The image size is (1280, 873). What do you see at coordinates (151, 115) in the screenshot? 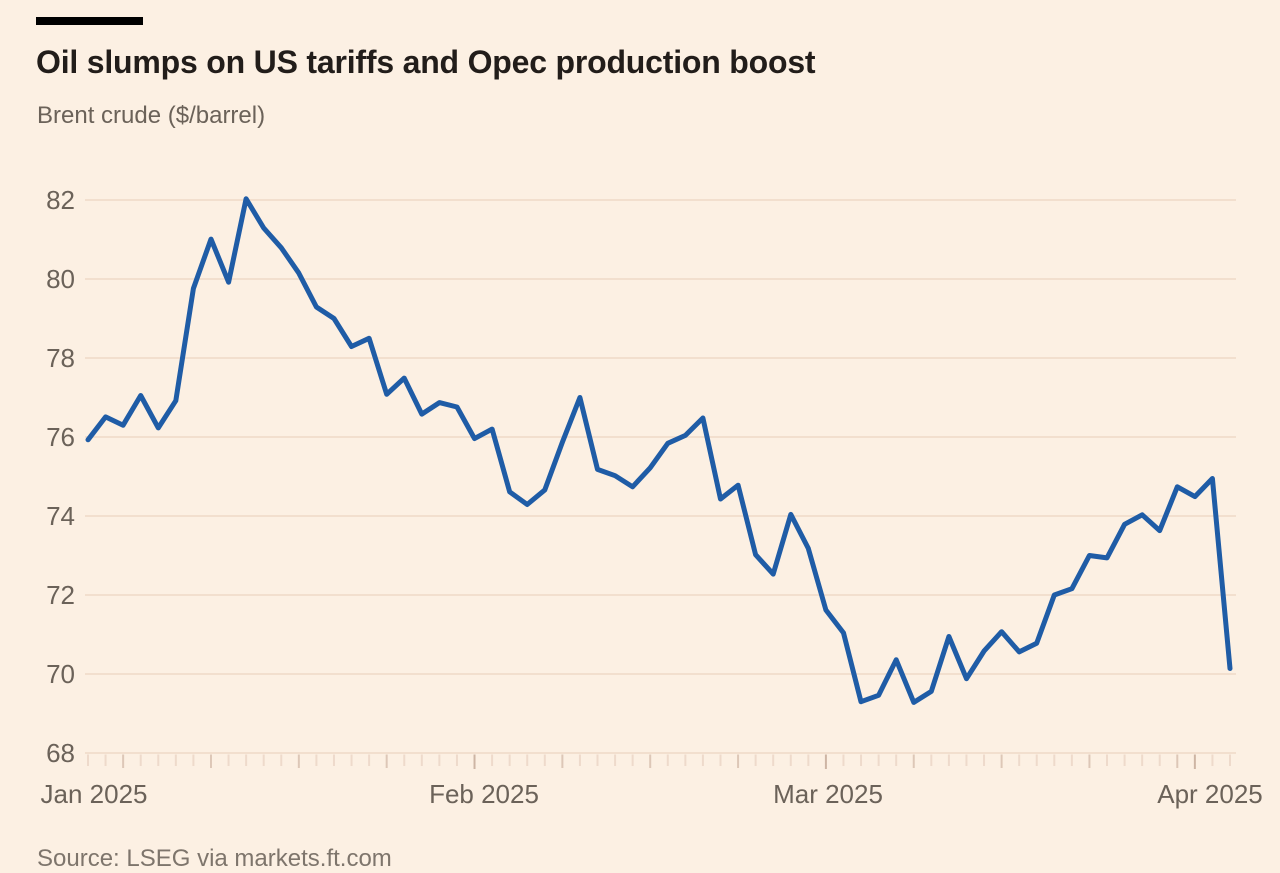
I see `chart-subtitle: Brent crude ($/barrel)` at bounding box center [151, 115].